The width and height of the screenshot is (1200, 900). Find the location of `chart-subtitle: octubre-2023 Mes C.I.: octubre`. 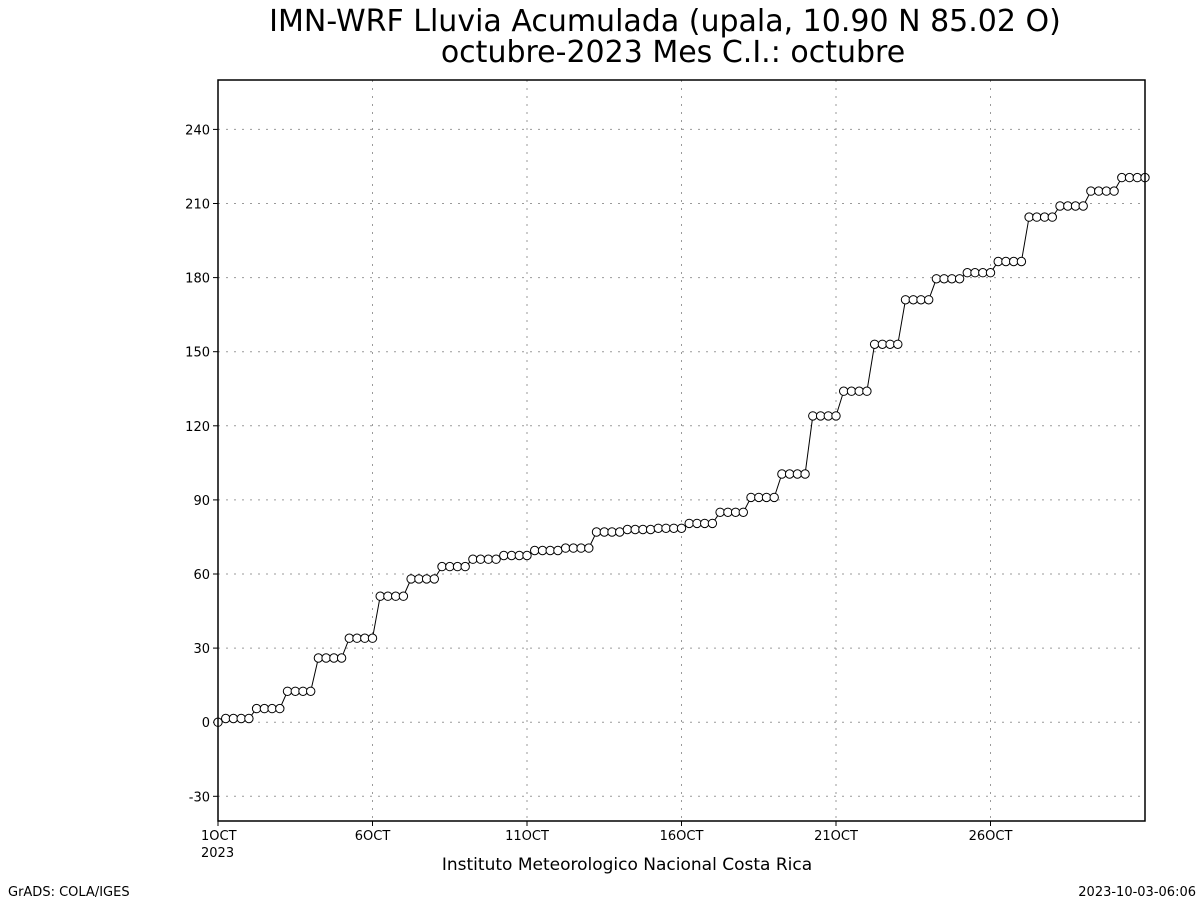

chart-subtitle: octubre-2023 Mes C.I.: octubre is located at coordinates (673, 52).